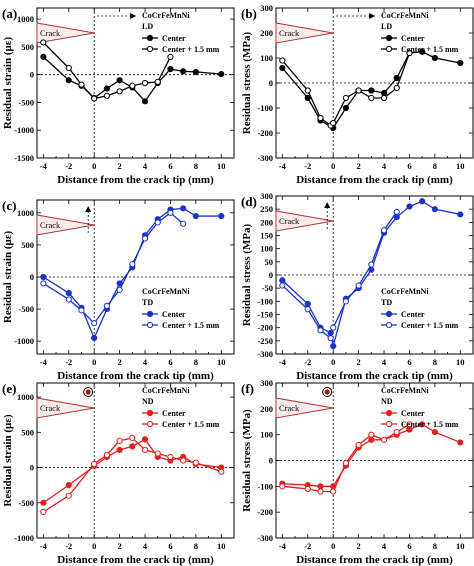 The image size is (474, 566). I want to click on series-line, so click(346, 458).